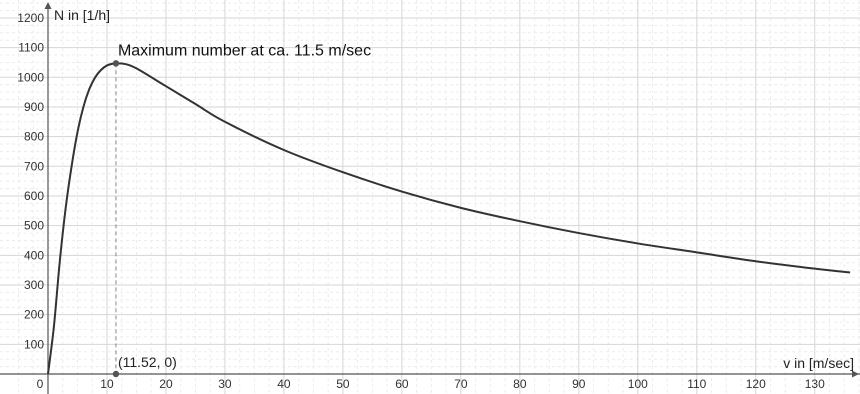  What do you see at coordinates (34, 315) in the screenshot?
I see `y-tick-label: 200` at bounding box center [34, 315].